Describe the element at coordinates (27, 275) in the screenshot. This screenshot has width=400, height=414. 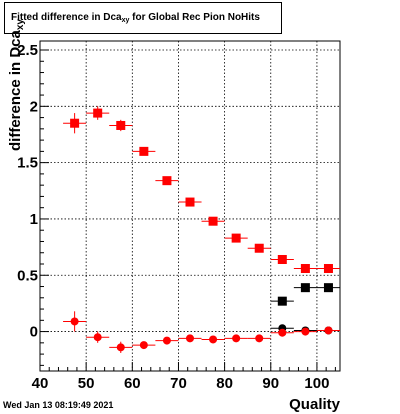
I see `y-tick-label: 0.5` at that location.